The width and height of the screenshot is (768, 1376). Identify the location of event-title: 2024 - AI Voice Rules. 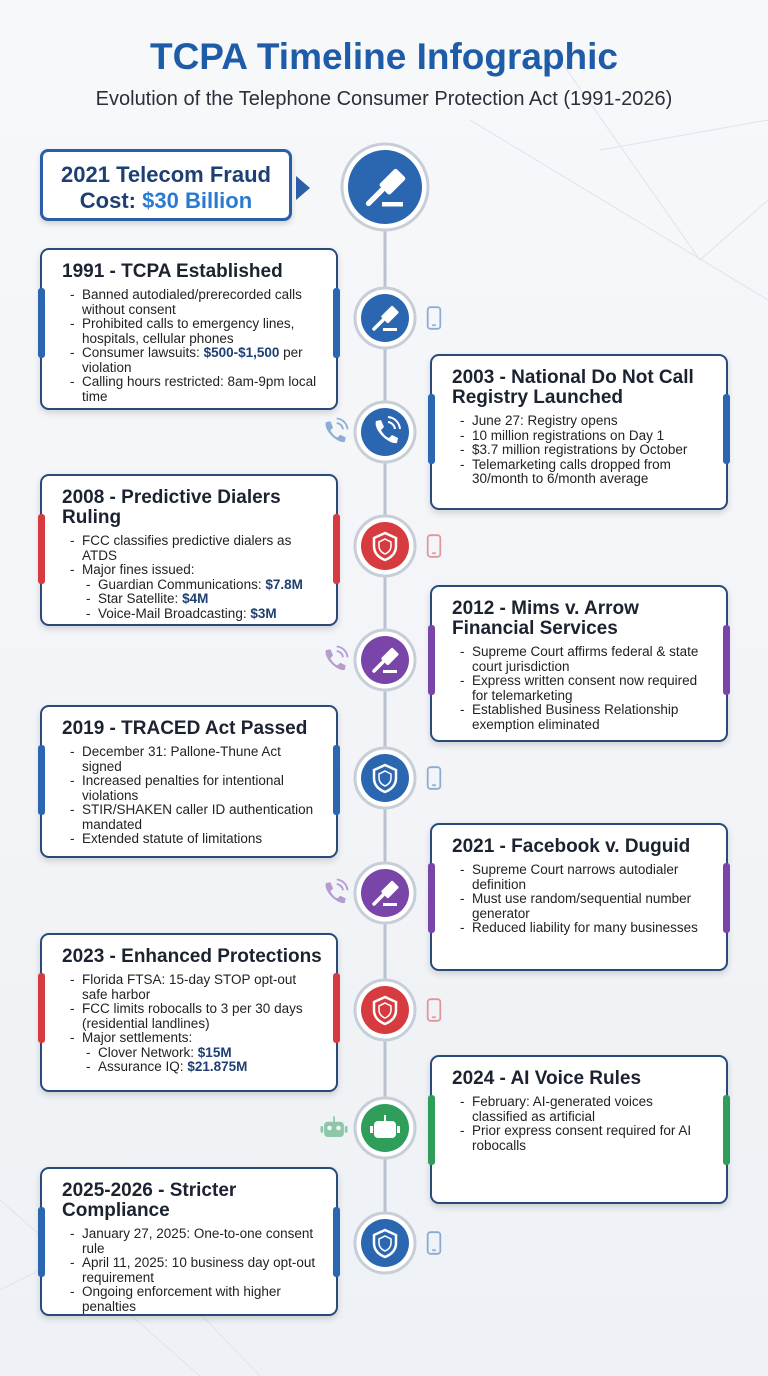
(547, 1078).